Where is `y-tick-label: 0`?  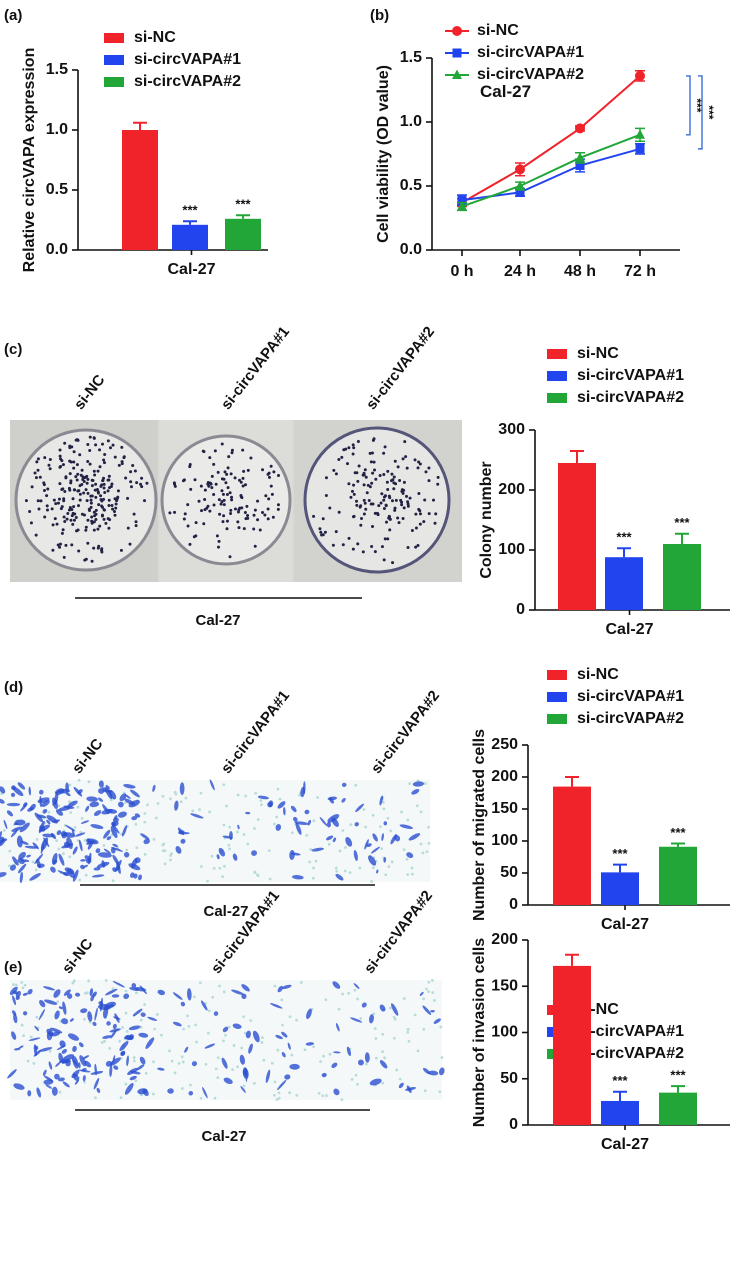
y-tick-label: 0 is located at coordinates (520, 609).